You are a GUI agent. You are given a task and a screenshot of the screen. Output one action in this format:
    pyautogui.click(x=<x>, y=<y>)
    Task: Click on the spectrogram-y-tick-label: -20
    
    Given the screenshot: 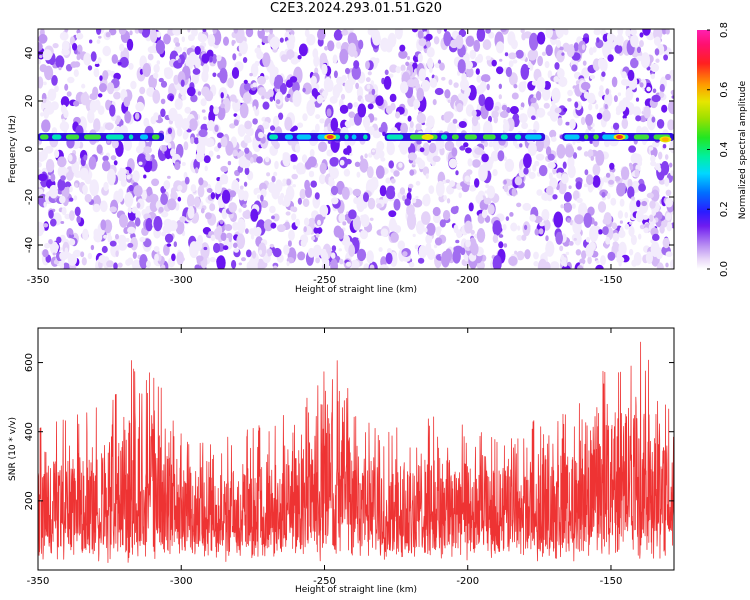 What is the action you would take?
    pyautogui.click(x=29, y=197)
    